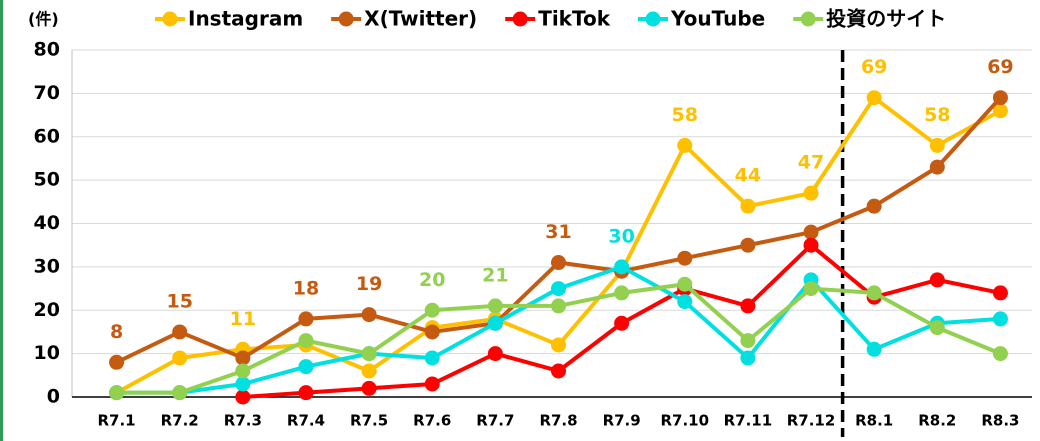 Image resolution: width=1040 pixels, height=441 pixels. What do you see at coordinates (622, 421) in the screenshot?
I see `x-tick-label: R7.9` at bounding box center [622, 421].